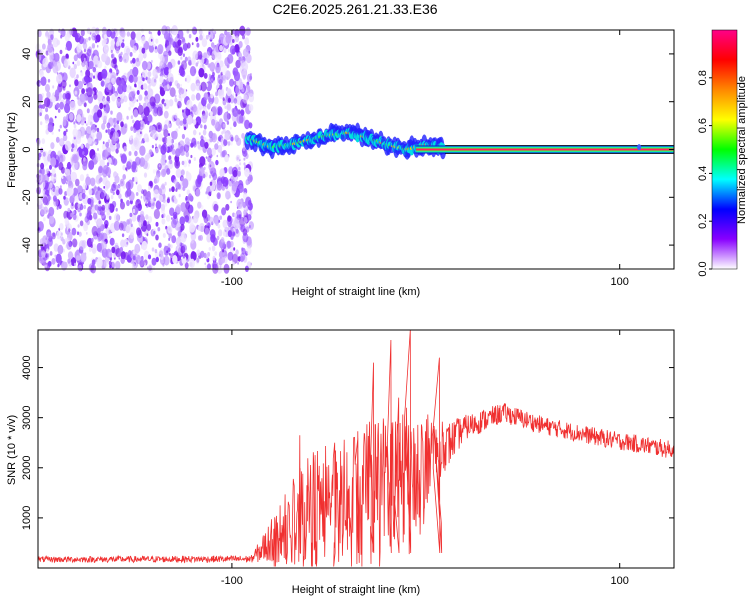  I want to click on spectrogram-y-label: Frequency (Hz), so click(12, 150).